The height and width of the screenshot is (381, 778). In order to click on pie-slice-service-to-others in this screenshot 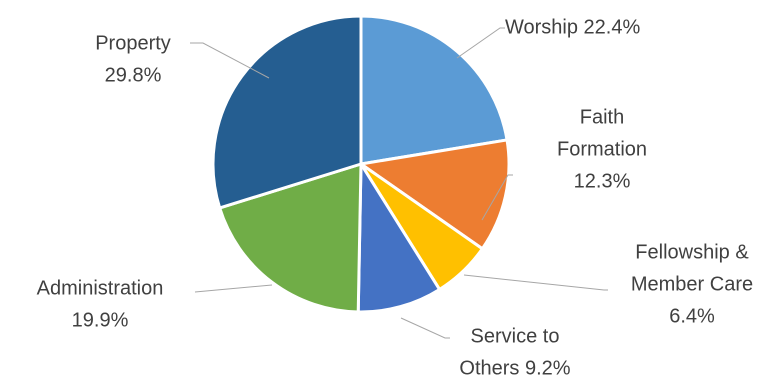, I will do `click(399, 238)`.